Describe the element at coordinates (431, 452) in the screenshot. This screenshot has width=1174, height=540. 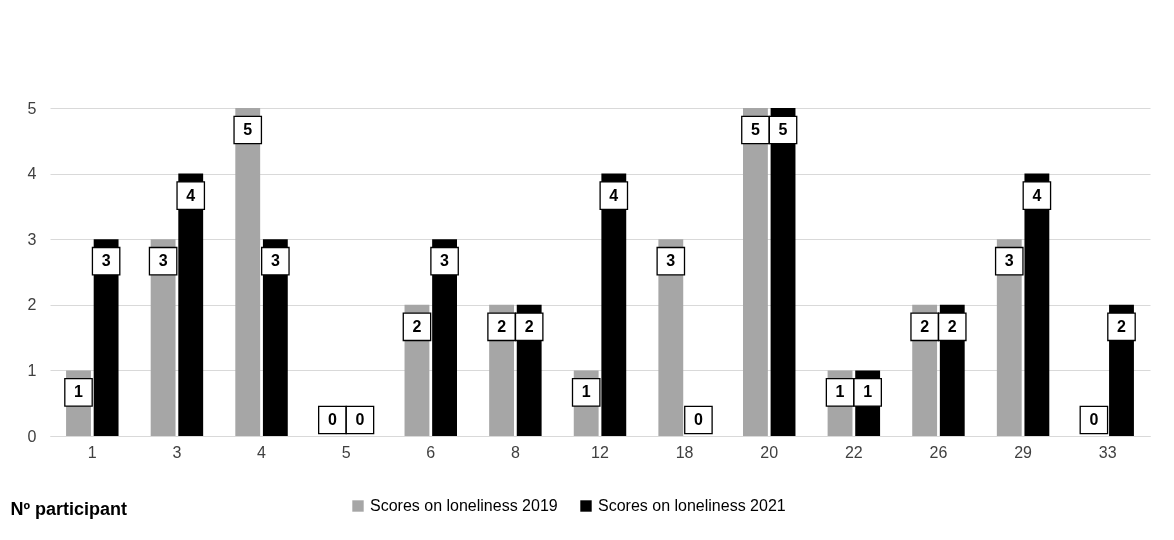
I see `x-tick-label: 6` at that location.